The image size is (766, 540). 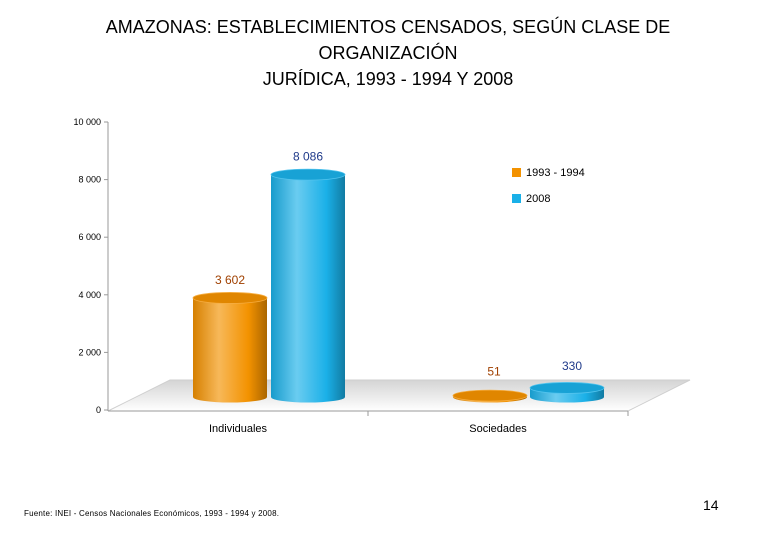 I want to click on bar-1993-1994-sociedades, so click(x=490, y=396).